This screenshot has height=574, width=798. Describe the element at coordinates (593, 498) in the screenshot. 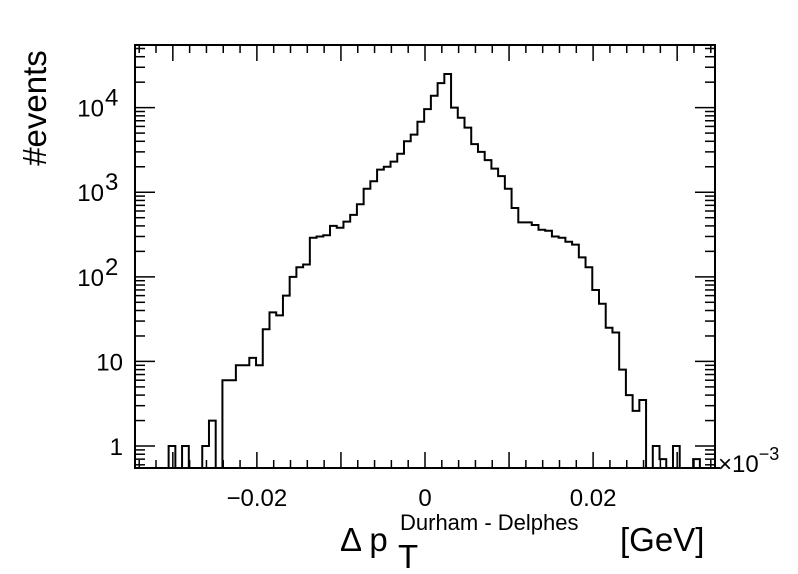

I see `x-tick-label: 0.02` at that location.